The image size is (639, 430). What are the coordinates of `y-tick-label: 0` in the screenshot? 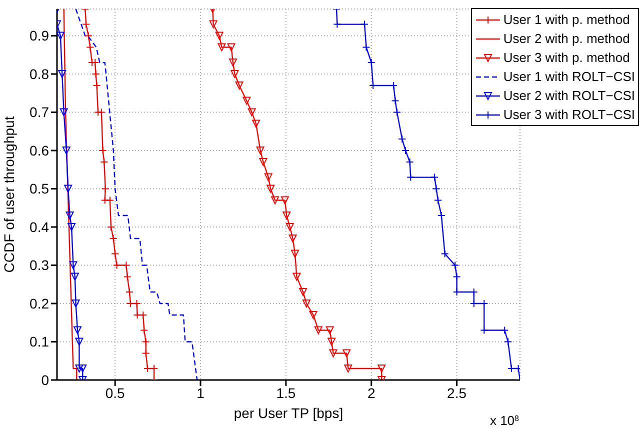 It's located at (45, 380).